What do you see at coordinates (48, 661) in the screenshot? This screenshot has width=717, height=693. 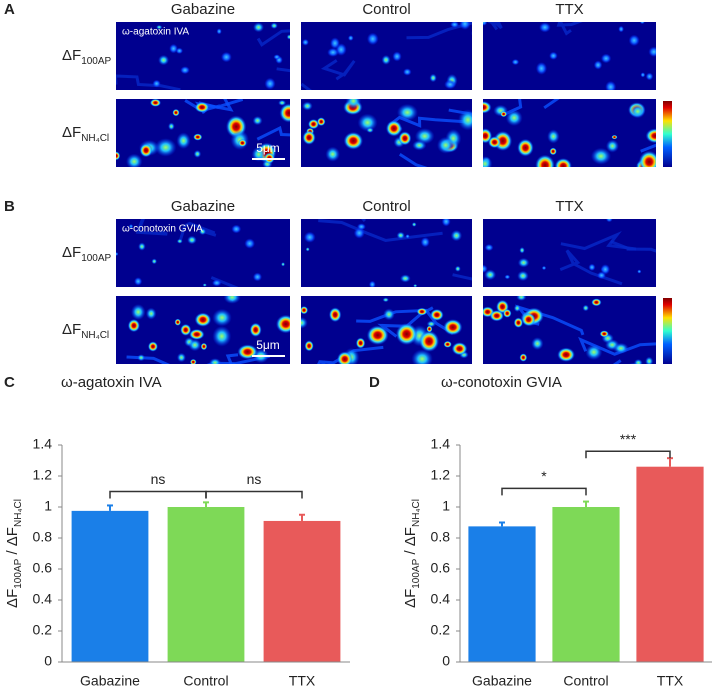 I see `y-tick-label: 0` at bounding box center [48, 661].